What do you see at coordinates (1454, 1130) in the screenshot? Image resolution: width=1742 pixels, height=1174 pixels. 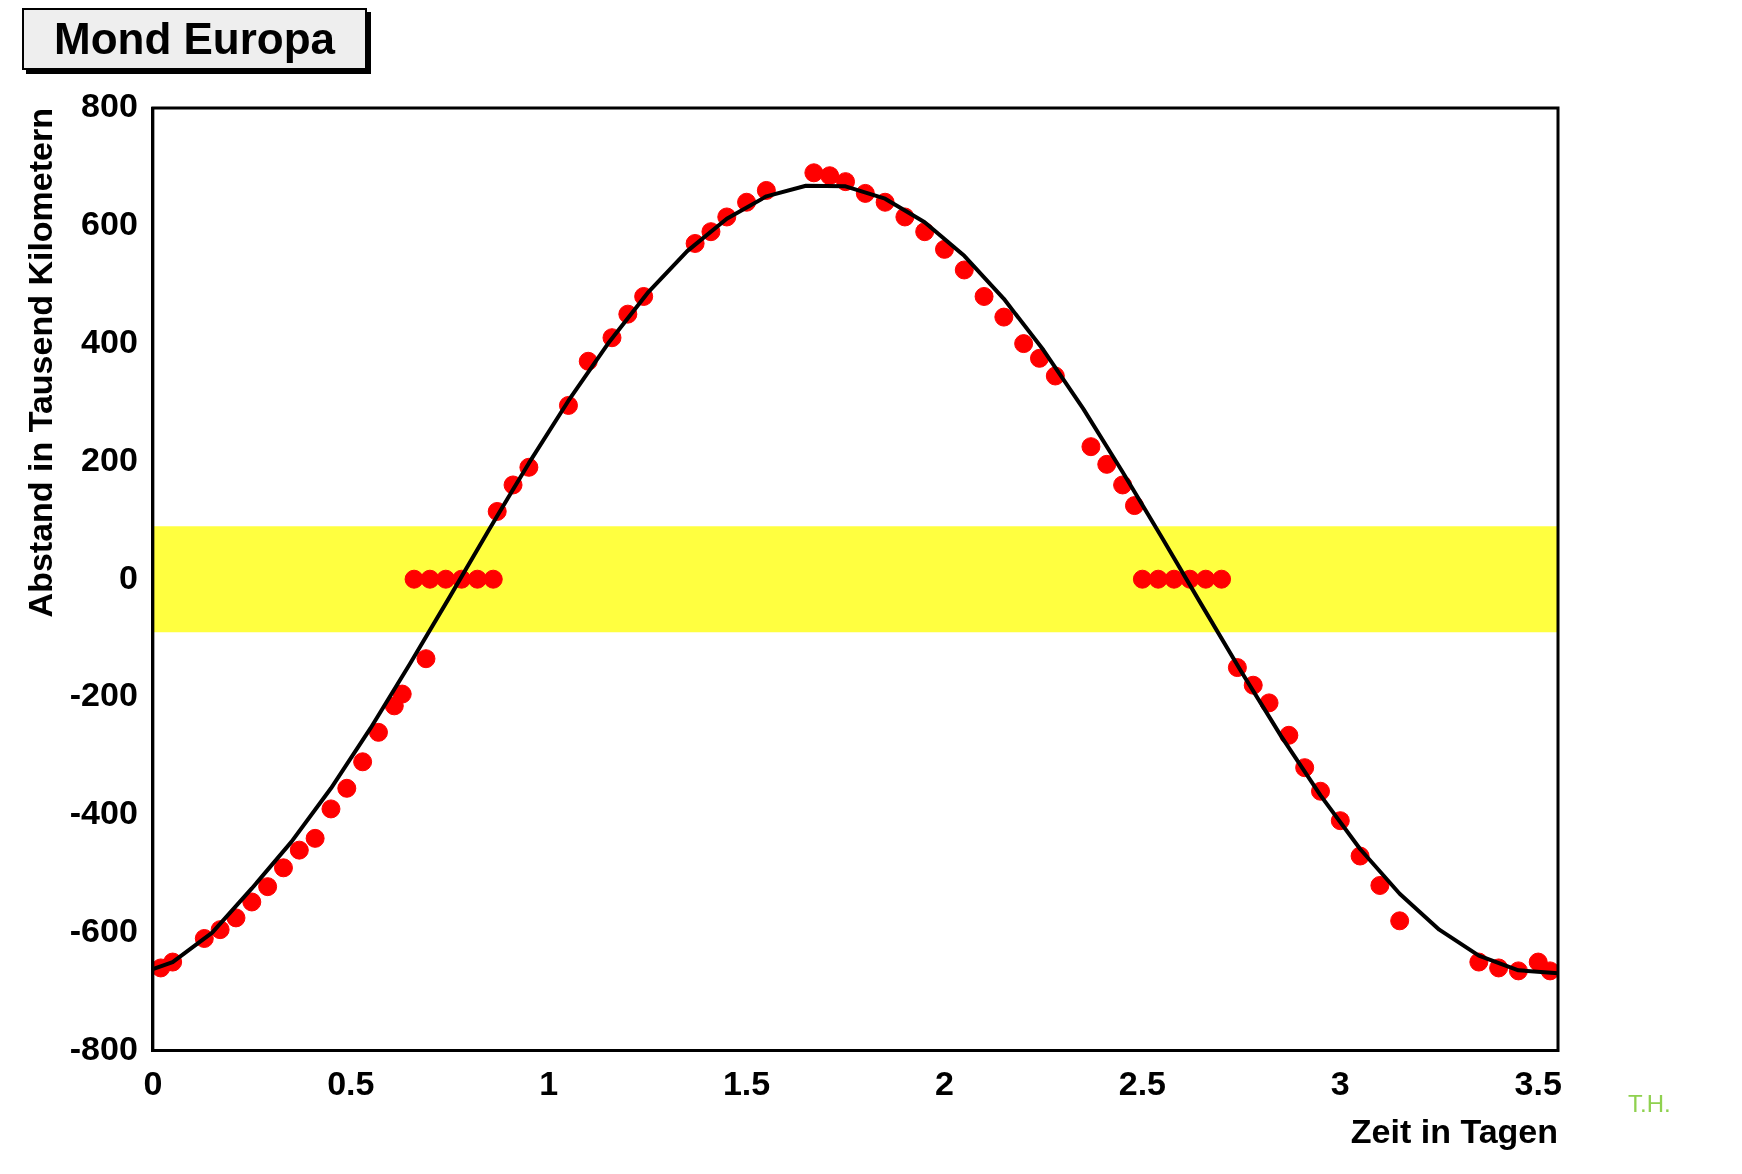 I see `x-axis-title: Zeit in Tagen` at bounding box center [1454, 1130].